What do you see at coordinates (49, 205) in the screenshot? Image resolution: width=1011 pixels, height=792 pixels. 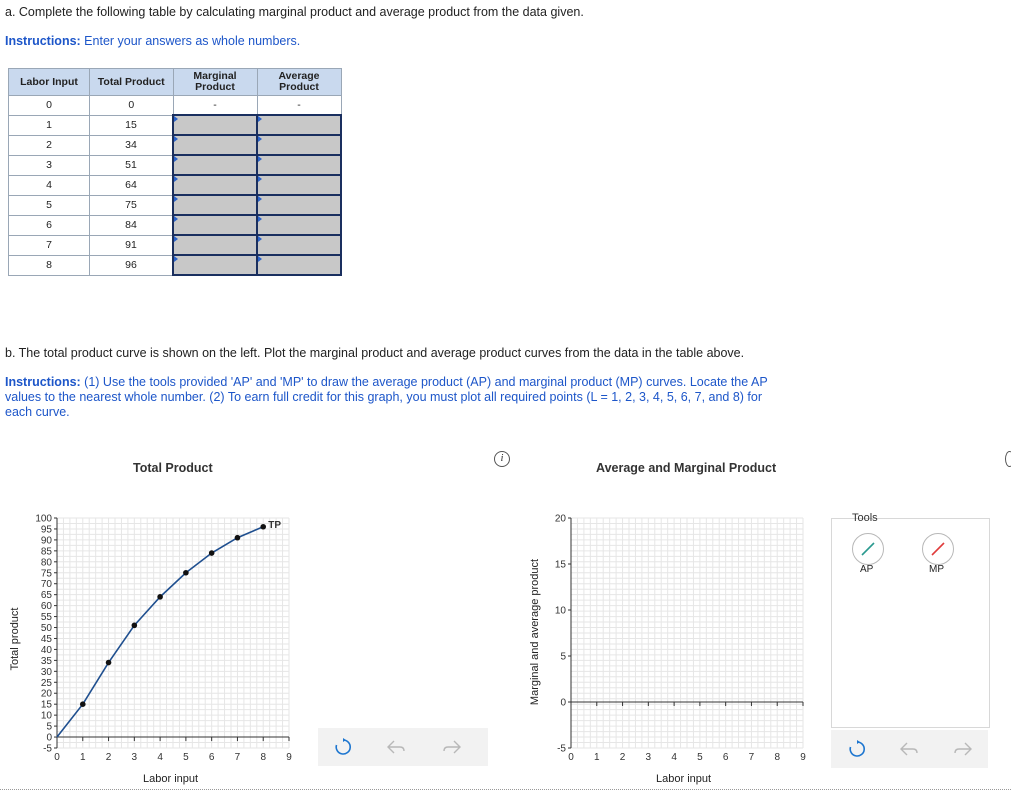 I see `labor-cell: 5` at bounding box center [49, 205].